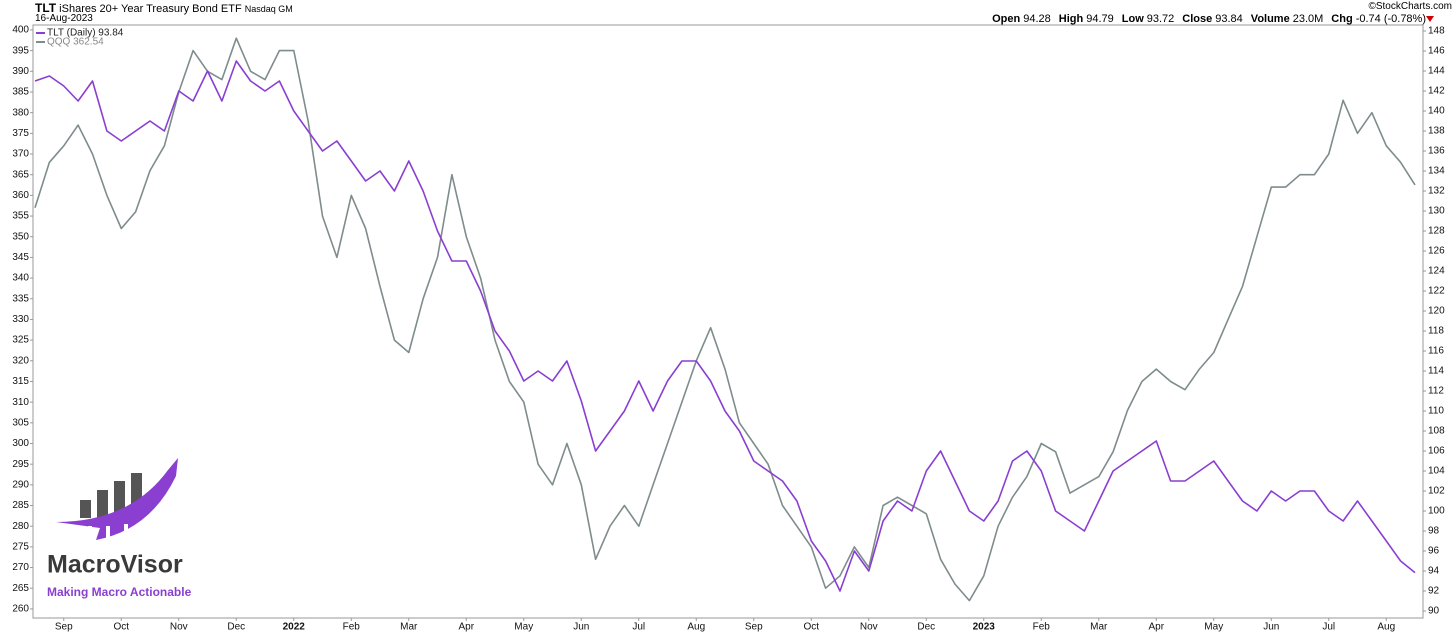 Image resolution: width=1456 pixels, height=634 pixels. I want to click on logo-tagline: Making Macro Actionable, so click(119, 592).